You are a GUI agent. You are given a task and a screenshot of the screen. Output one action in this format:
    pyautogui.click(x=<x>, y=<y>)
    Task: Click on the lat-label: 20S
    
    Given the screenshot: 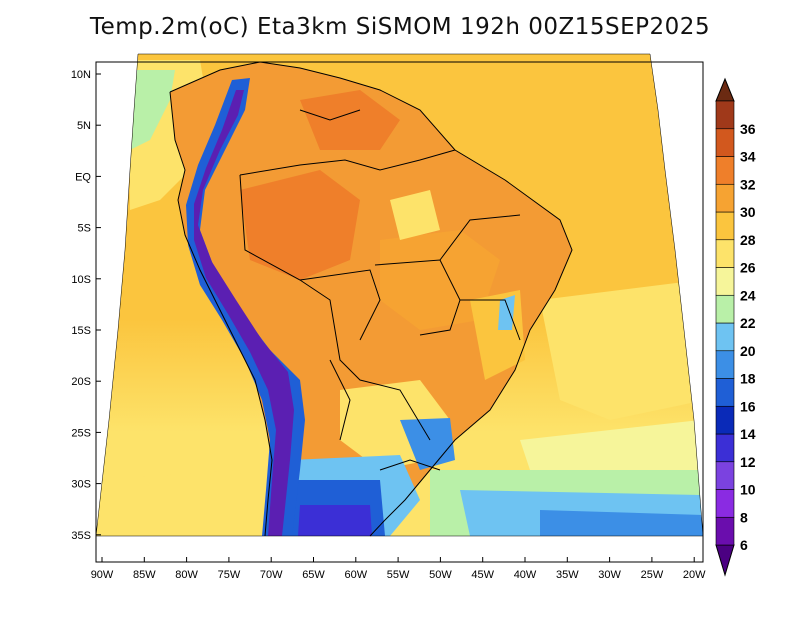 What is the action you would take?
    pyautogui.click(x=81, y=382)
    